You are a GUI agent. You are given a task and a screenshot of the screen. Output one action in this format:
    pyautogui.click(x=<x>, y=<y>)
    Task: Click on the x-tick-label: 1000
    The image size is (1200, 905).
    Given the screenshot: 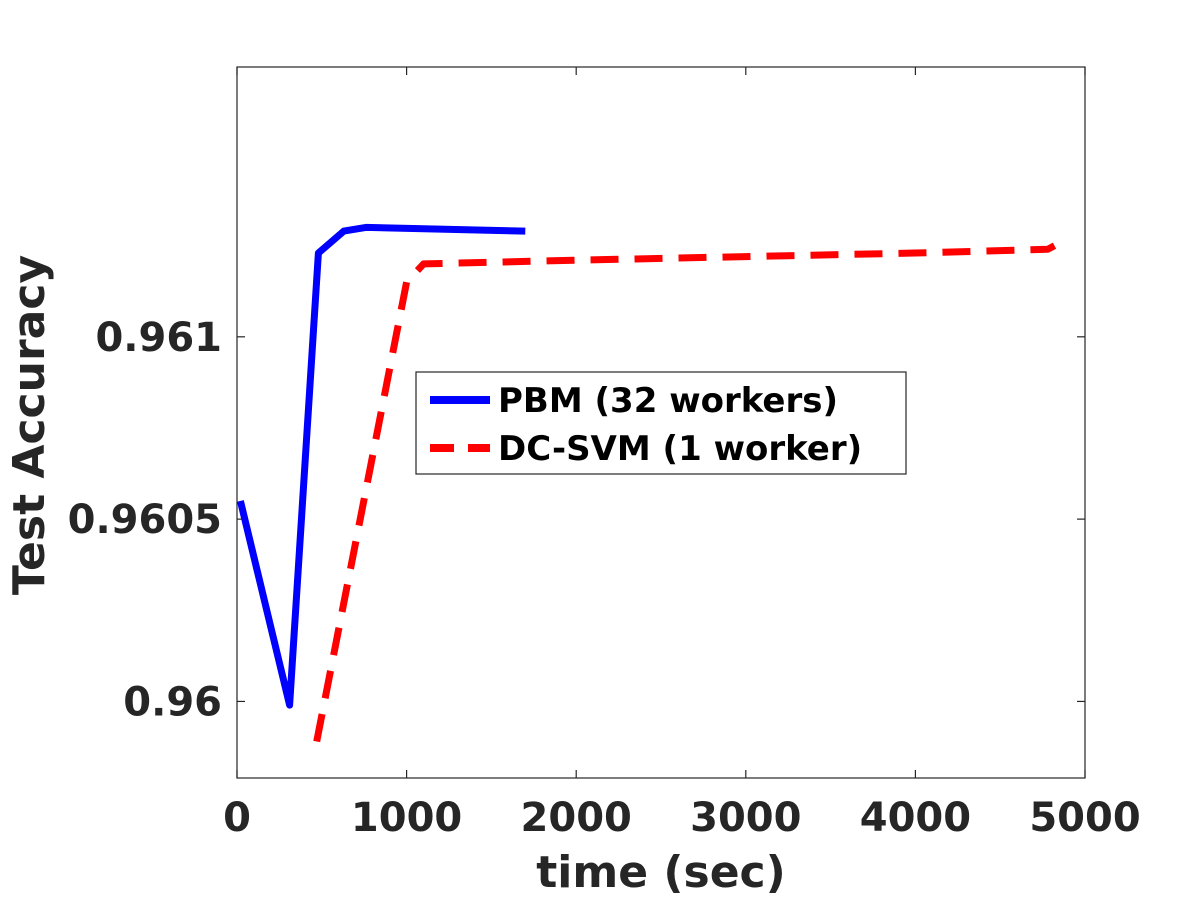 What is the action you would take?
    pyautogui.click(x=406, y=818)
    